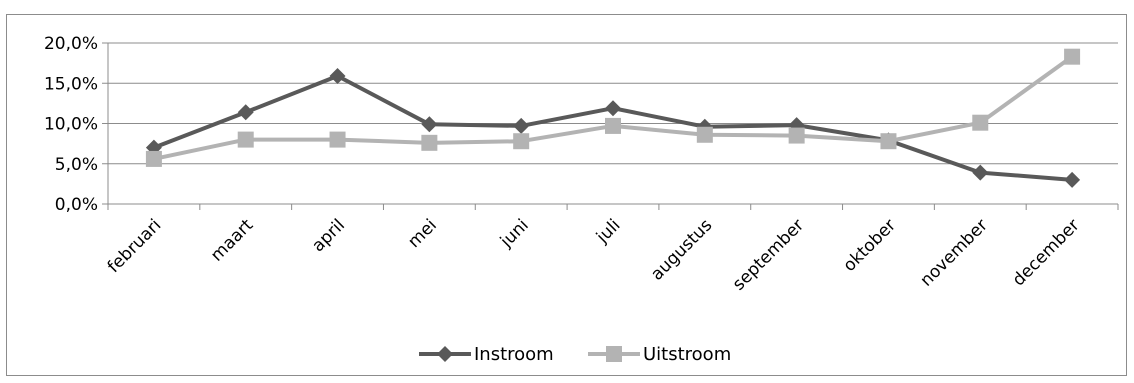 This screenshot has height=383, width=1134. What do you see at coordinates (768, 254) in the screenshot?
I see `x-tick-label: september` at bounding box center [768, 254].